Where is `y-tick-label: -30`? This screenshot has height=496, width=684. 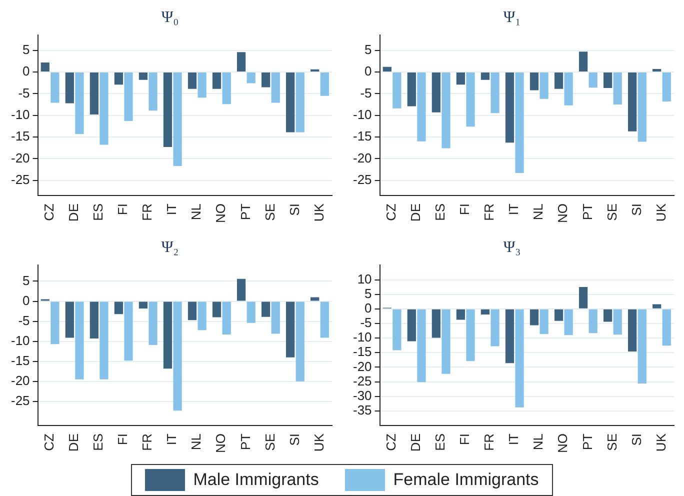 y-tick-label: -30 is located at coordinates (362, 395).